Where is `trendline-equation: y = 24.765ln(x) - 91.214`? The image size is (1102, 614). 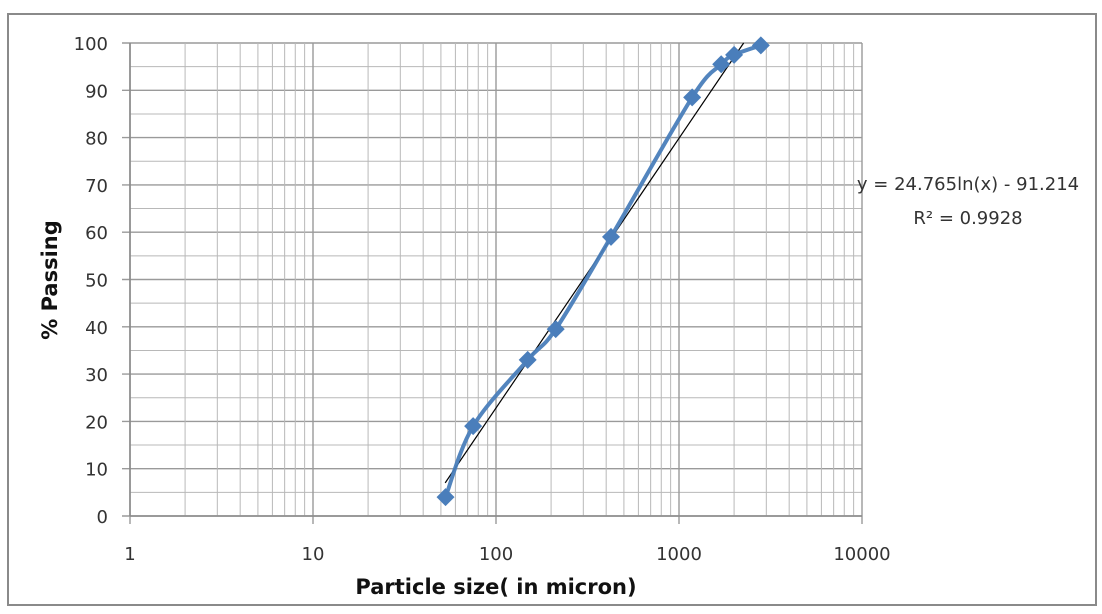 trendline-equation: y = 24.765ln(x) - 91.214 is located at coordinates (968, 184).